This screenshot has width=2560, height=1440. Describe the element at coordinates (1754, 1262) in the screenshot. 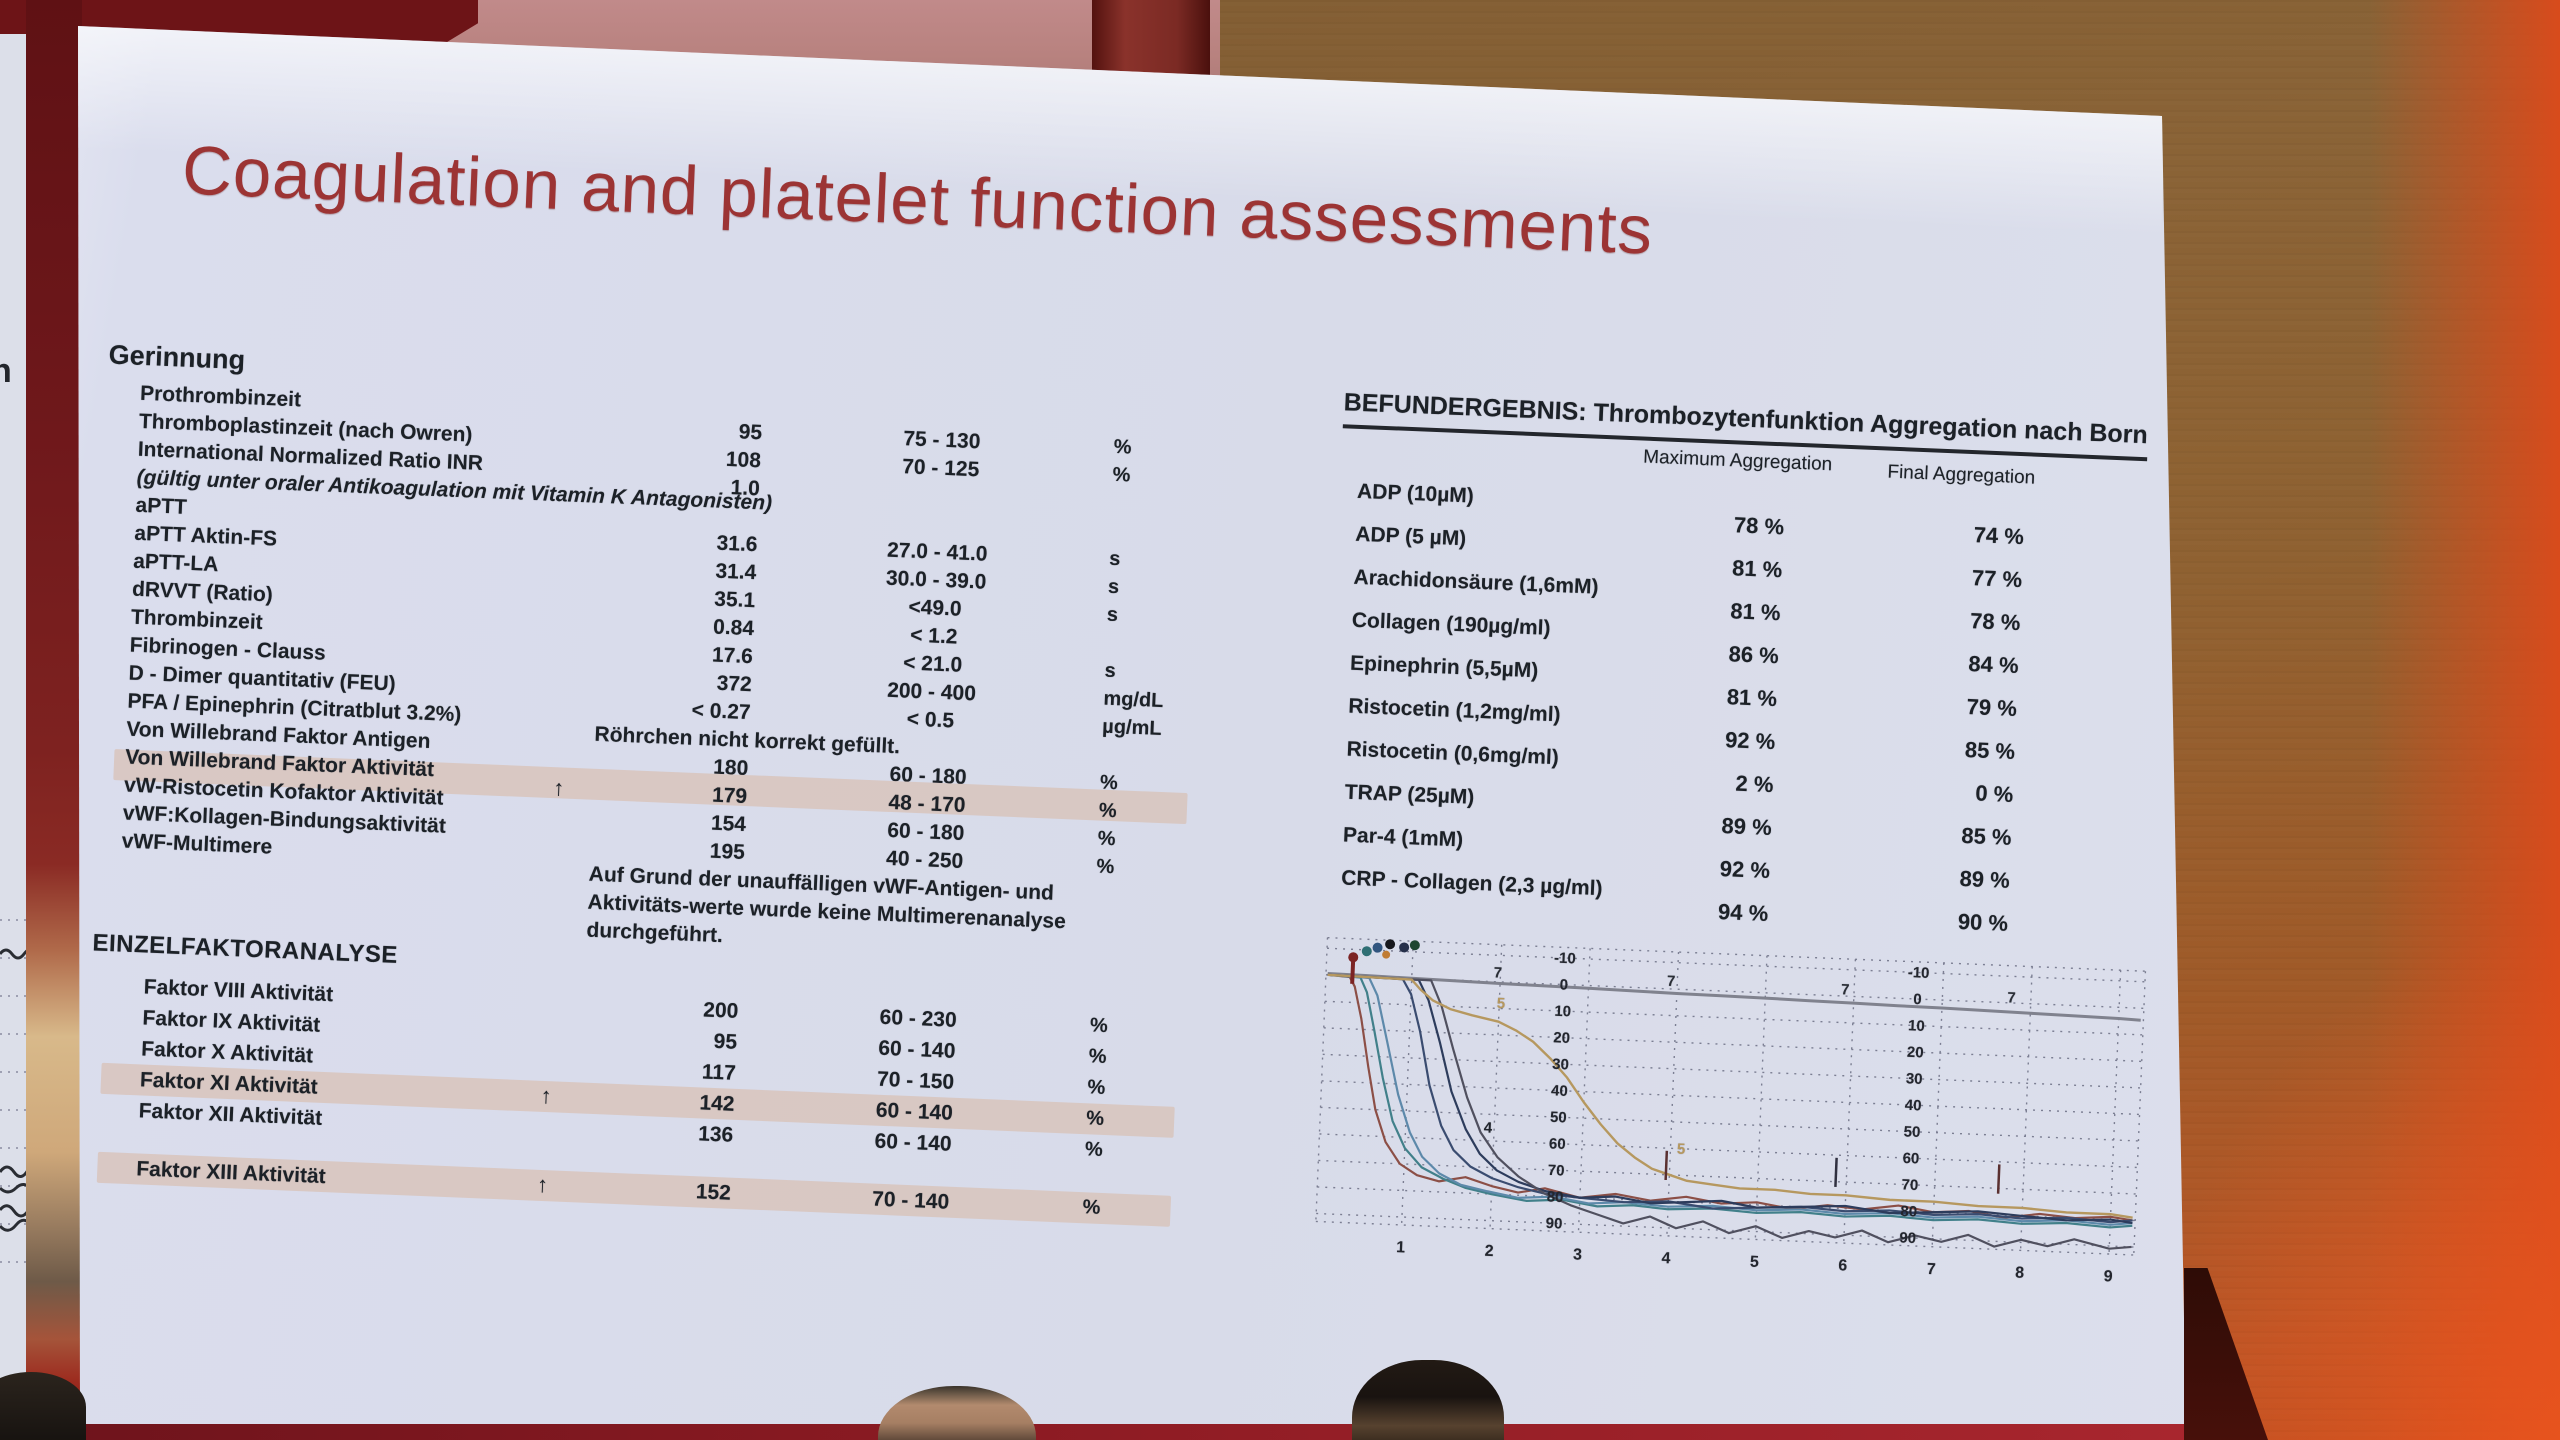

I see `x-axis-labels: 1 2 3 4 5 6 7 8 9` at that location.